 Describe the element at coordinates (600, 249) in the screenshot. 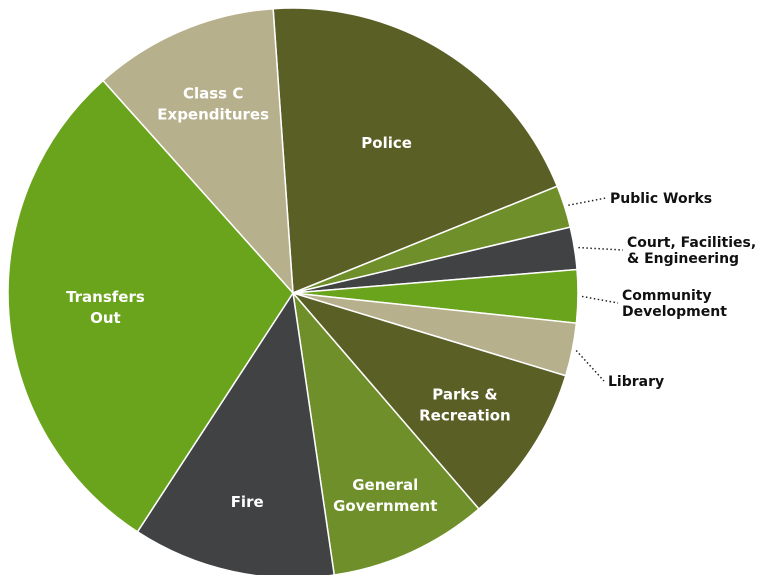

I see `leader-line-court-facilities-and-engineering` at that location.